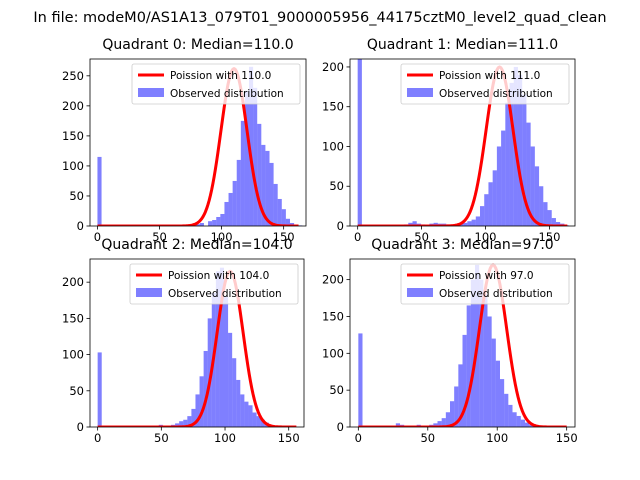  What do you see at coordinates (462, 245) in the screenshot?
I see `subplot-title: Quadrant 3: Median=97.0` at bounding box center [462, 245].